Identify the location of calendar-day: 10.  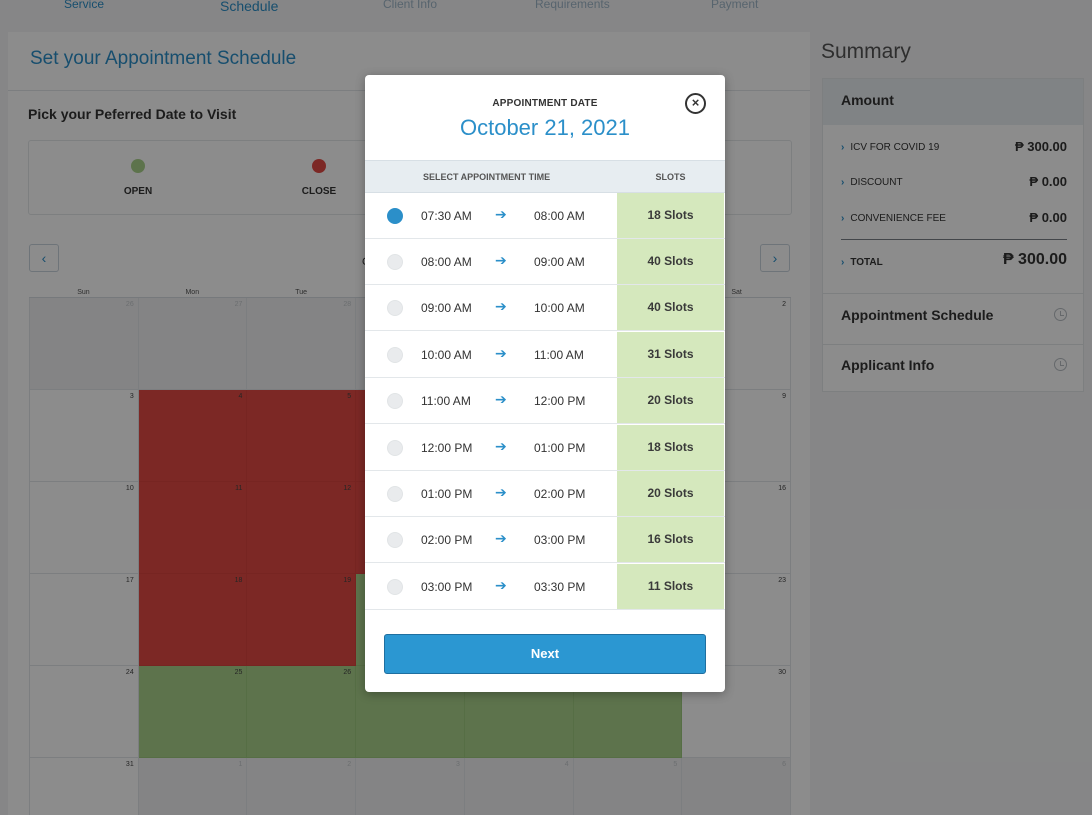
(84, 528).